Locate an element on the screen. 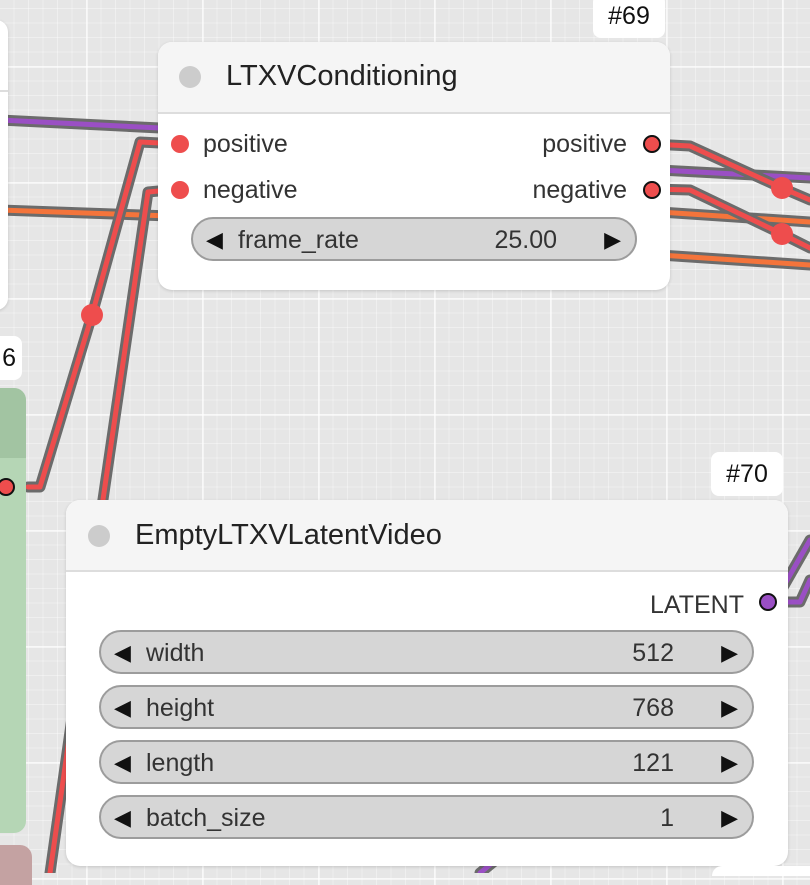  widget-value: 25.00 is located at coordinates (525, 240).